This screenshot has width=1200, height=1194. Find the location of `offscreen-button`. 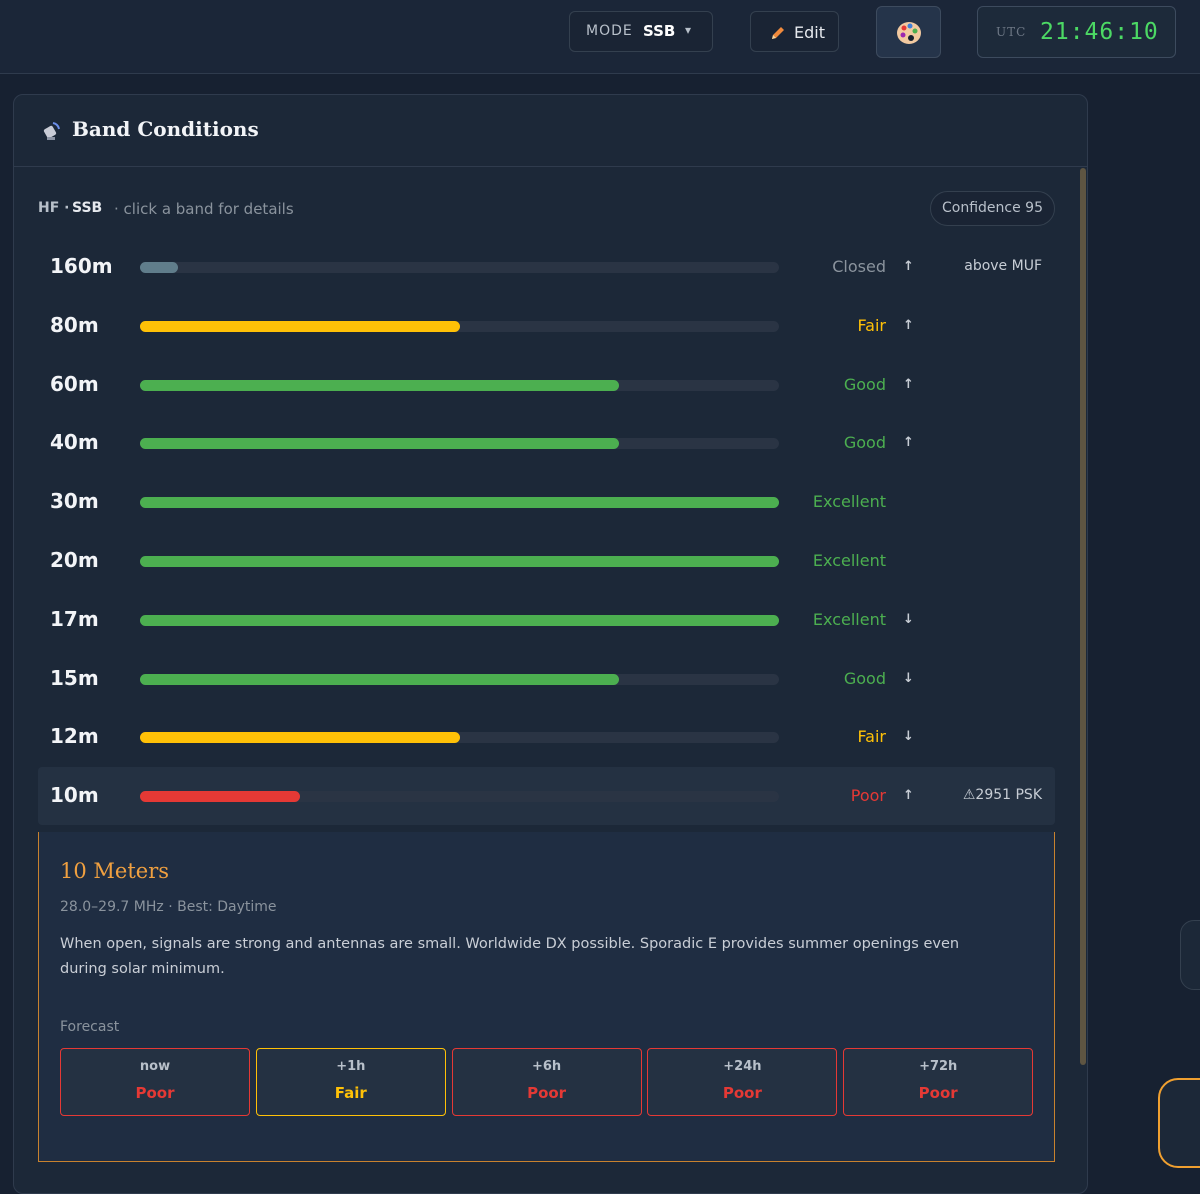

offscreen-button is located at coordinates (1179, 1123).